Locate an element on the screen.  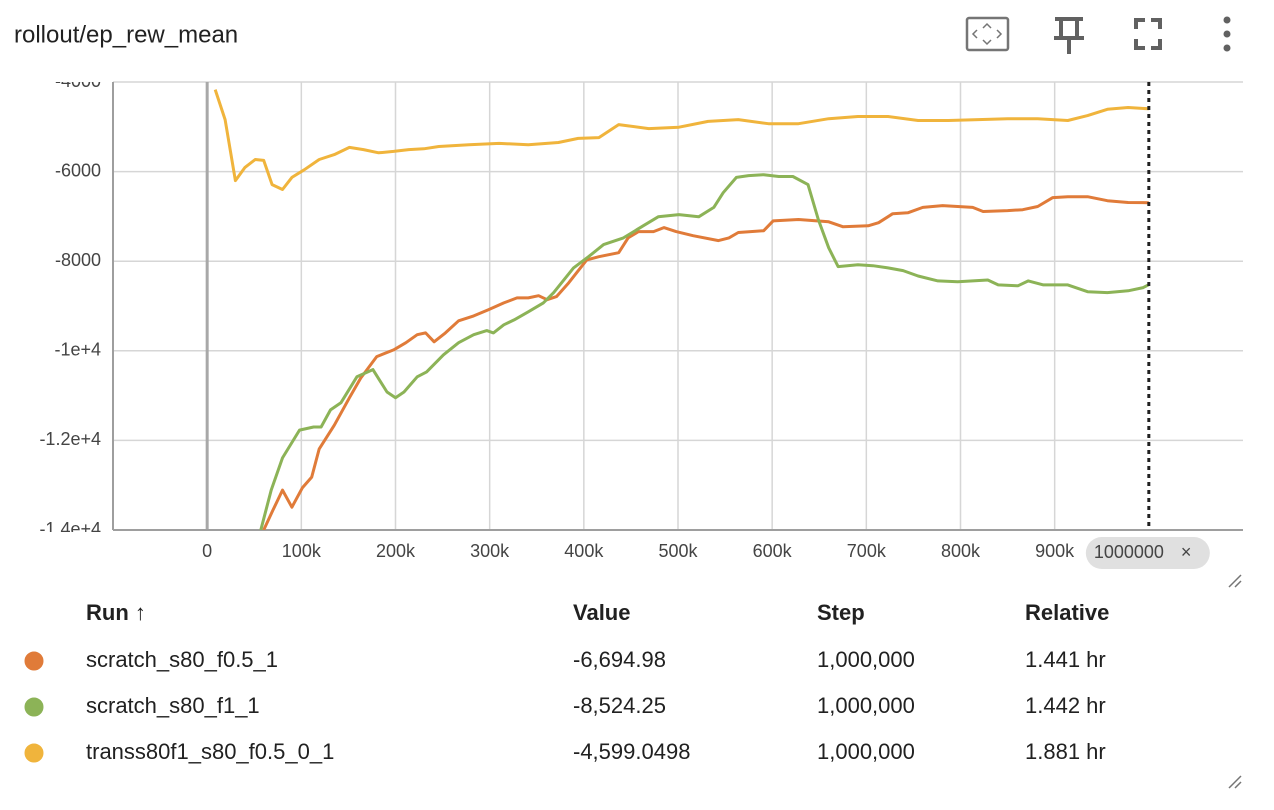
chart-title: rollout/ep_rew_mean is located at coordinates (126, 34).